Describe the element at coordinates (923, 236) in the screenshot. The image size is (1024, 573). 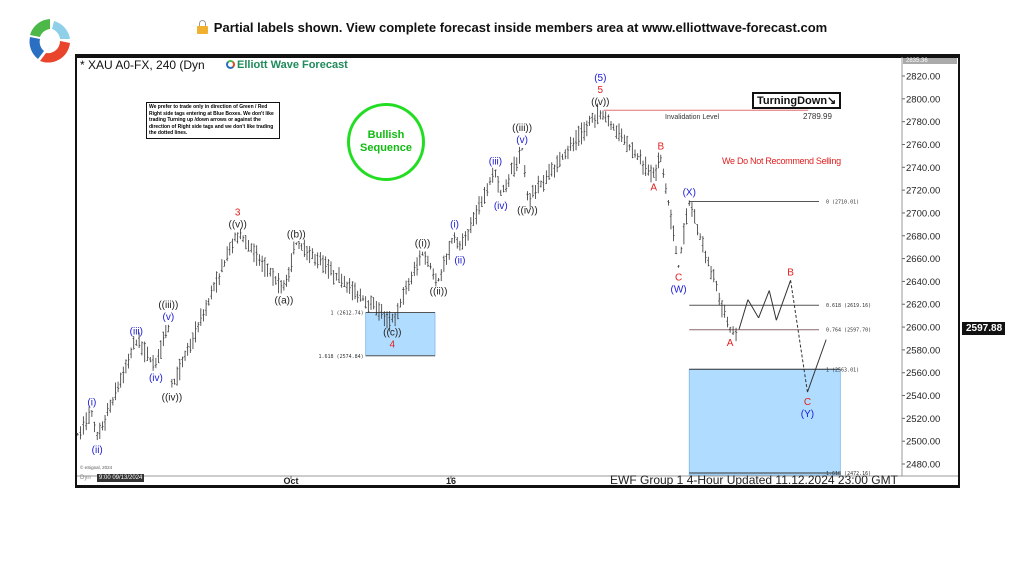
I see `y-tick-label: 2680.00` at that location.